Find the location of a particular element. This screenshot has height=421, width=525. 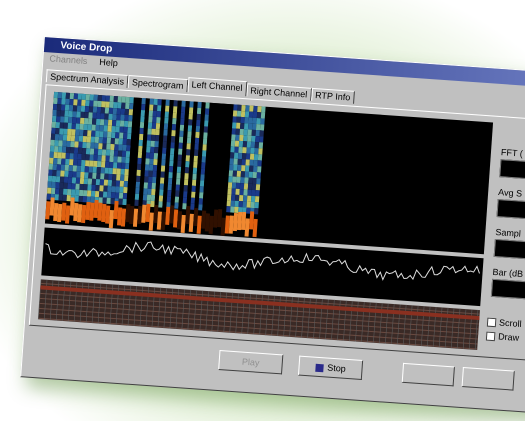

tab: Left Channel is located at coordinates (216, 87).